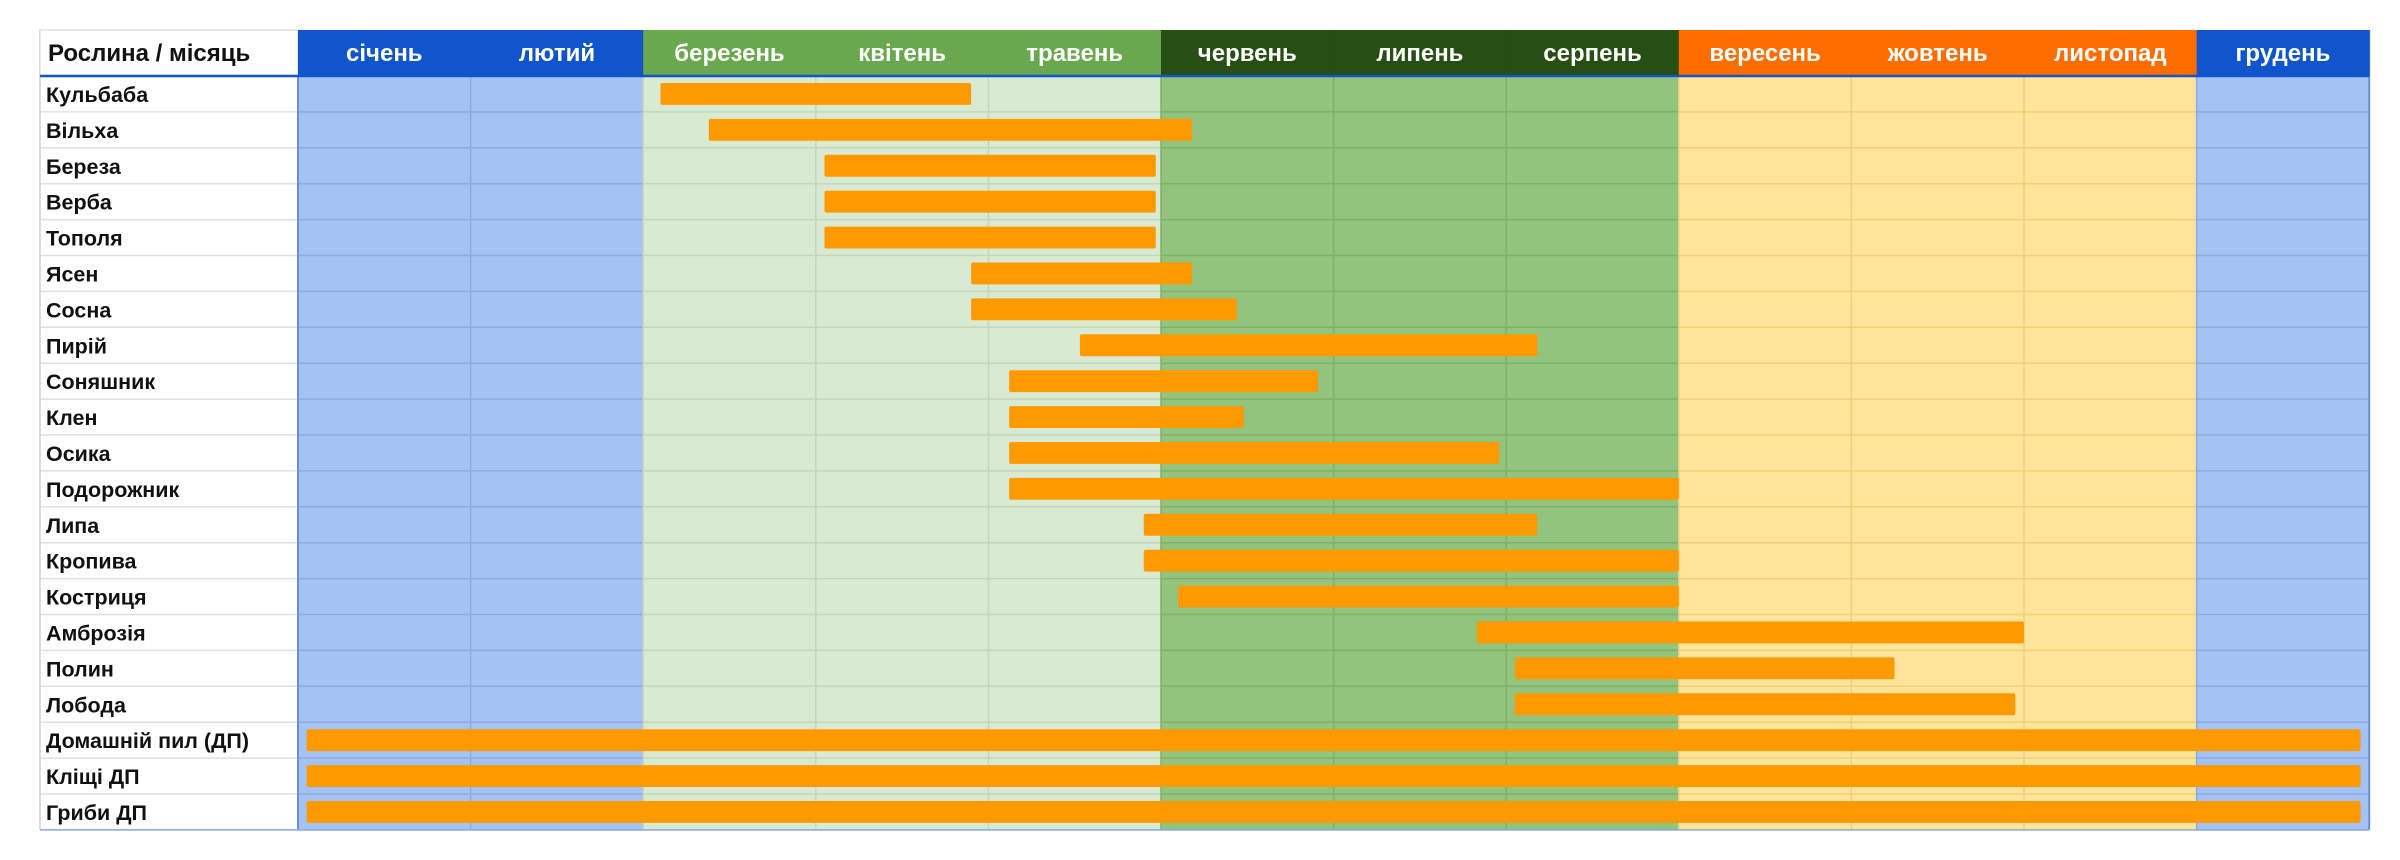 The image size is (2400, 860). I want to click on month-header-label: січень, so click(384, 53).